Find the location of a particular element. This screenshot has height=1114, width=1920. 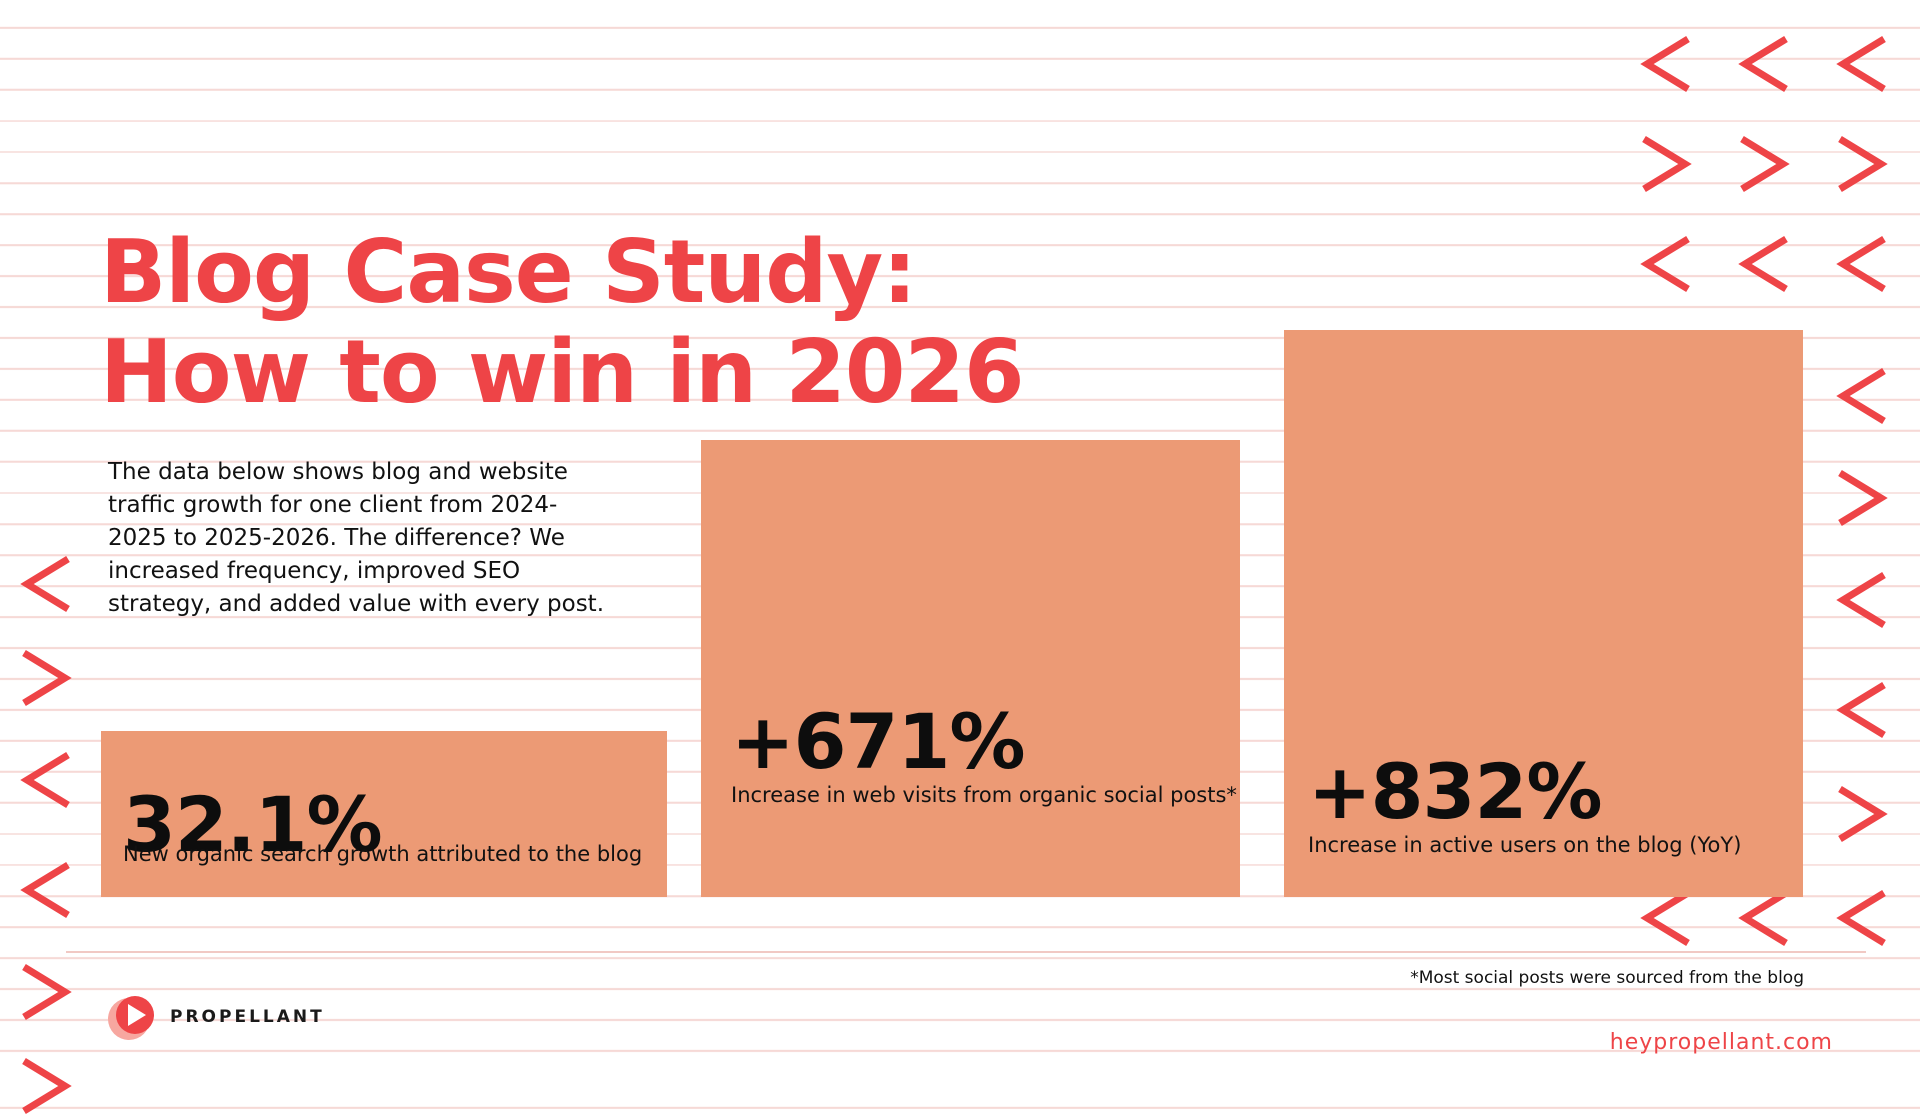

play-icon is located at coordinates (131, 1018).